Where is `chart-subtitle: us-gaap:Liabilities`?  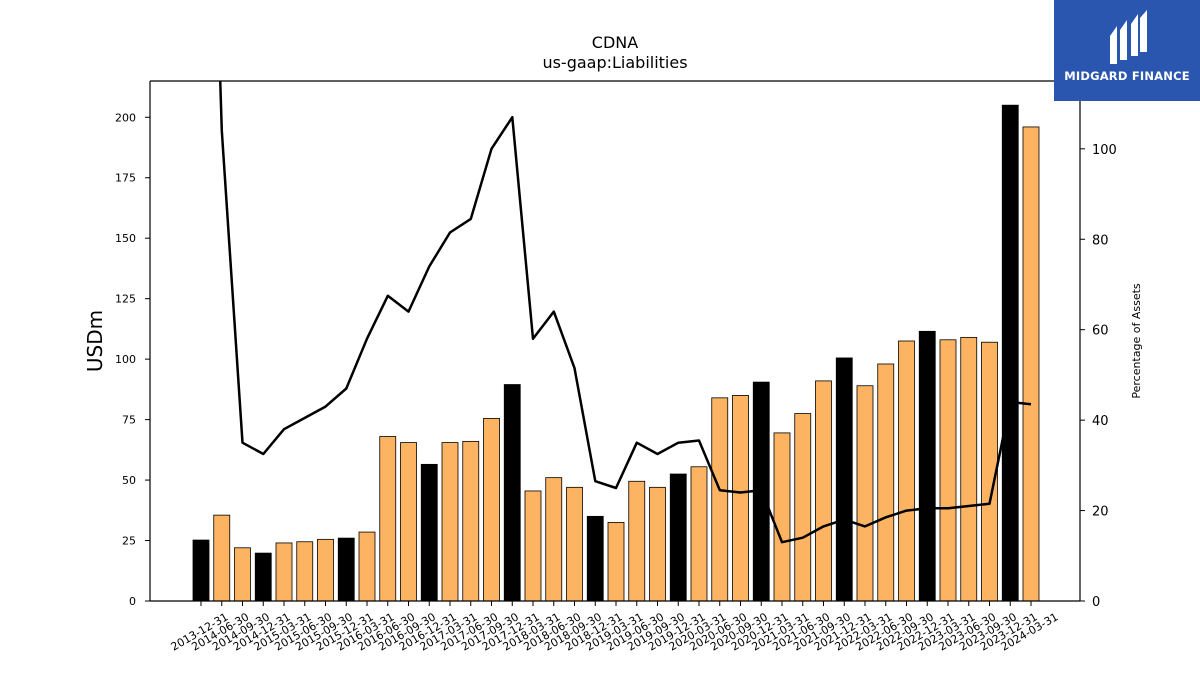
chart-subtitle: us-gaap:Liabilities is located at coordinates (614, 62).